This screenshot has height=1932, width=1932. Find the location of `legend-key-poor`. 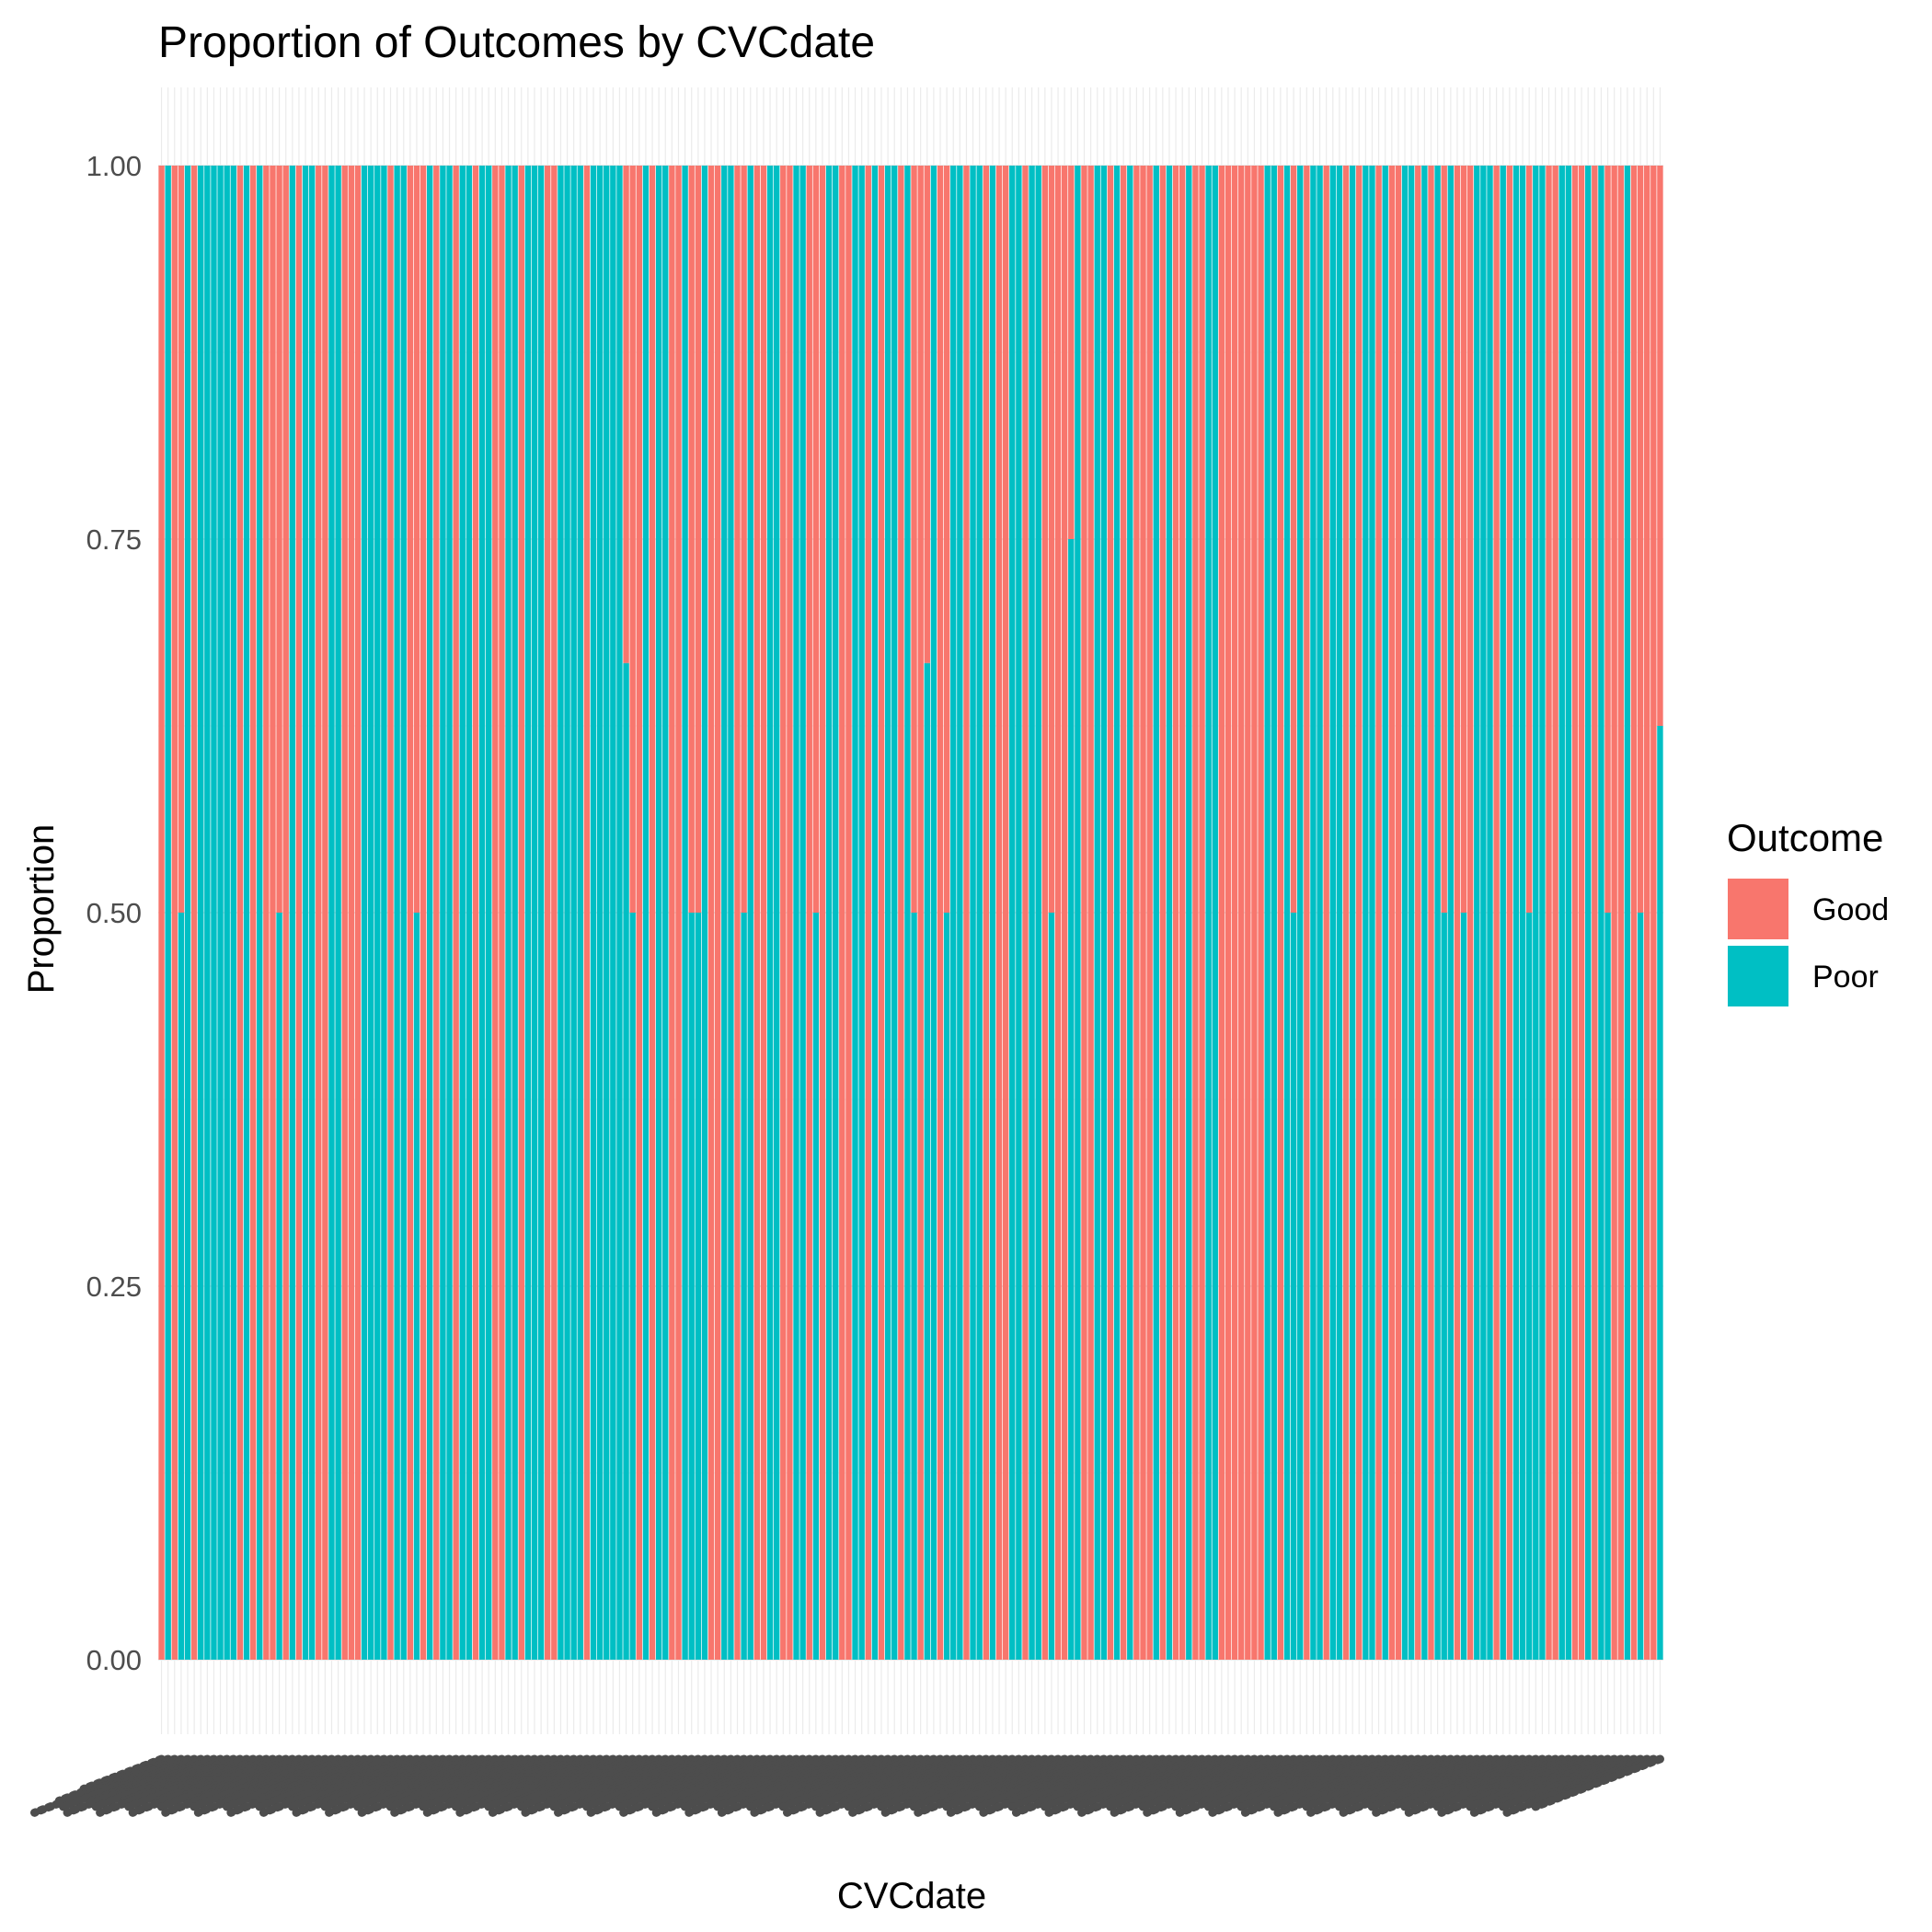

legend-key-poor is located at coordinates (1758, 976).